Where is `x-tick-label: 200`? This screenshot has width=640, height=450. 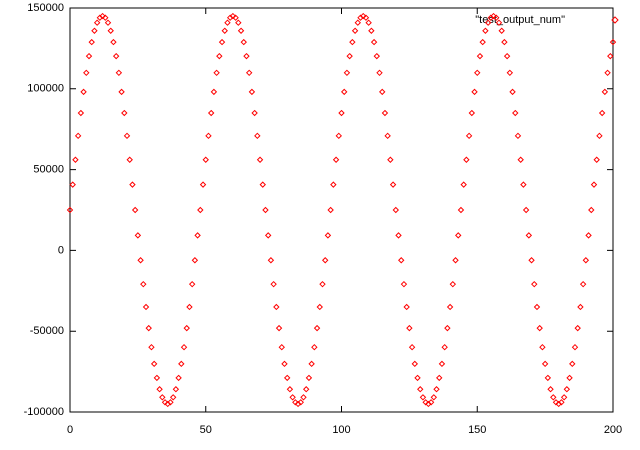
x-tick-label: 200 is located at coordinates (613, 430).